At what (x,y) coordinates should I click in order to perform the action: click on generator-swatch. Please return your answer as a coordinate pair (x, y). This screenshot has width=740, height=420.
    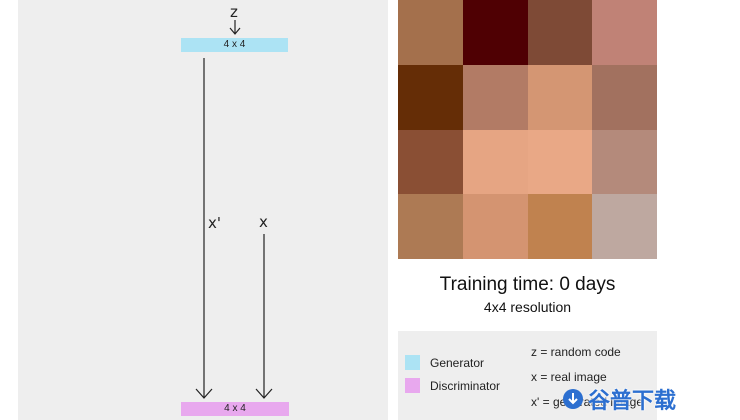
    Looking at the image, I should click on (412, 362).